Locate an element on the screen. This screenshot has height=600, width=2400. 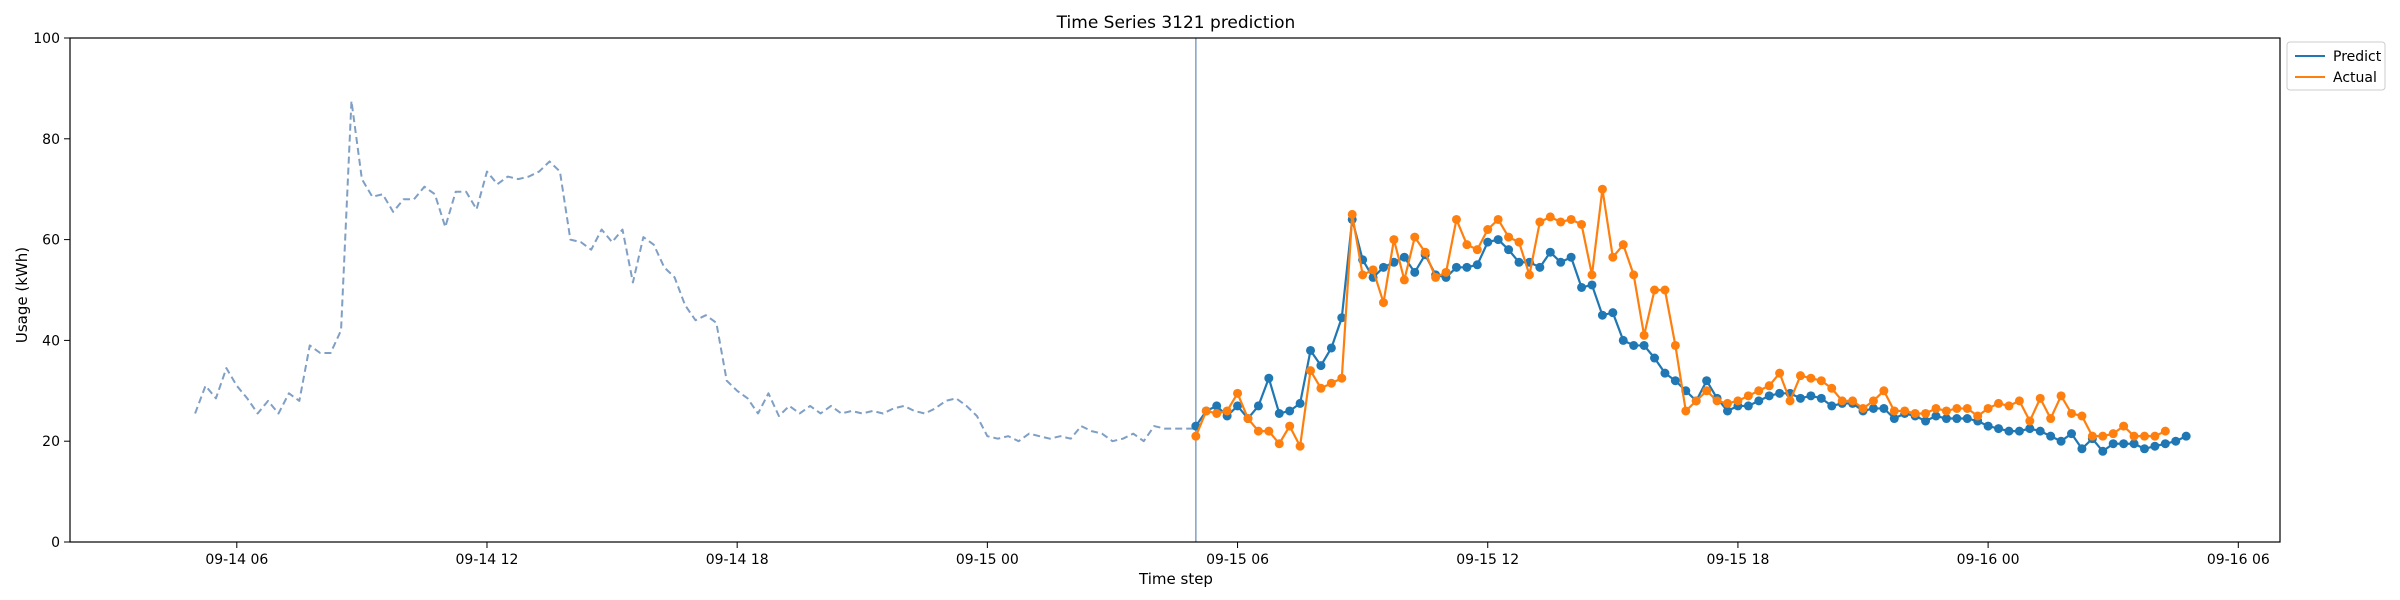
y-axis-label: Usage (kWh) is located at coordinates (22, 295).